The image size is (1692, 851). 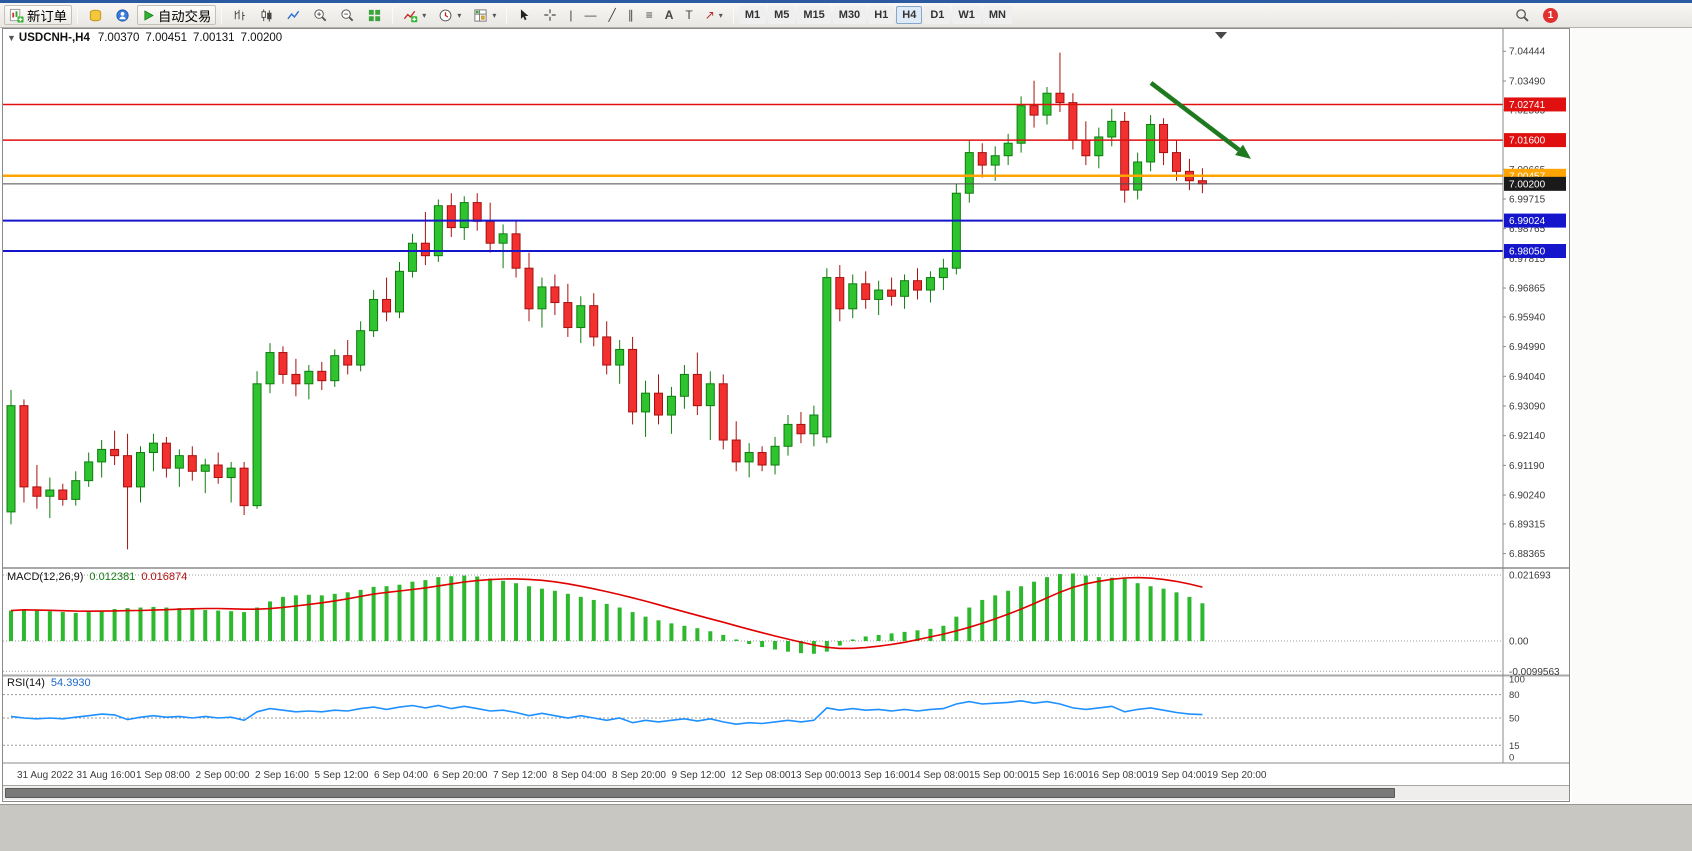 I want to click on time-tick-label: 9 Sep 12:00, so click(x=699, y=775).